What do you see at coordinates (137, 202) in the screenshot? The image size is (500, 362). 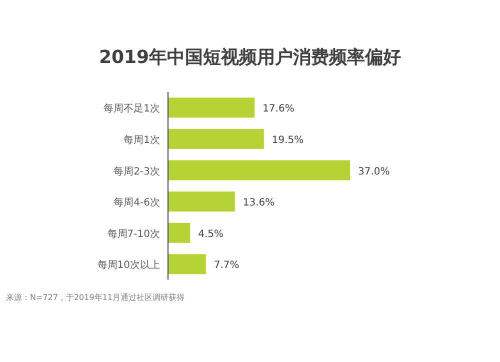 I see `y-tick-label: 每周4-6次` at bounding box center [137, 202].